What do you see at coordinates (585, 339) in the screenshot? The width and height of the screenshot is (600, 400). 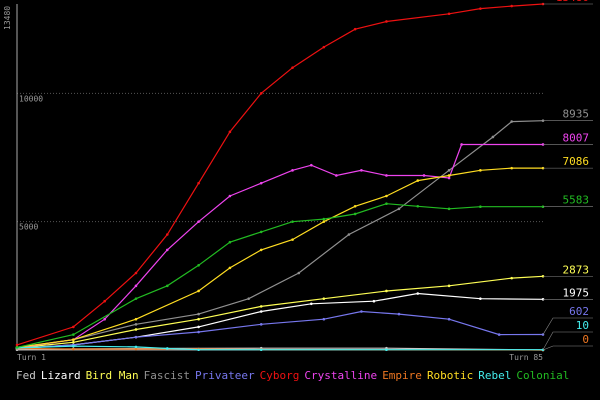 I see `end-label: 0` at bounding box center [585, 339].